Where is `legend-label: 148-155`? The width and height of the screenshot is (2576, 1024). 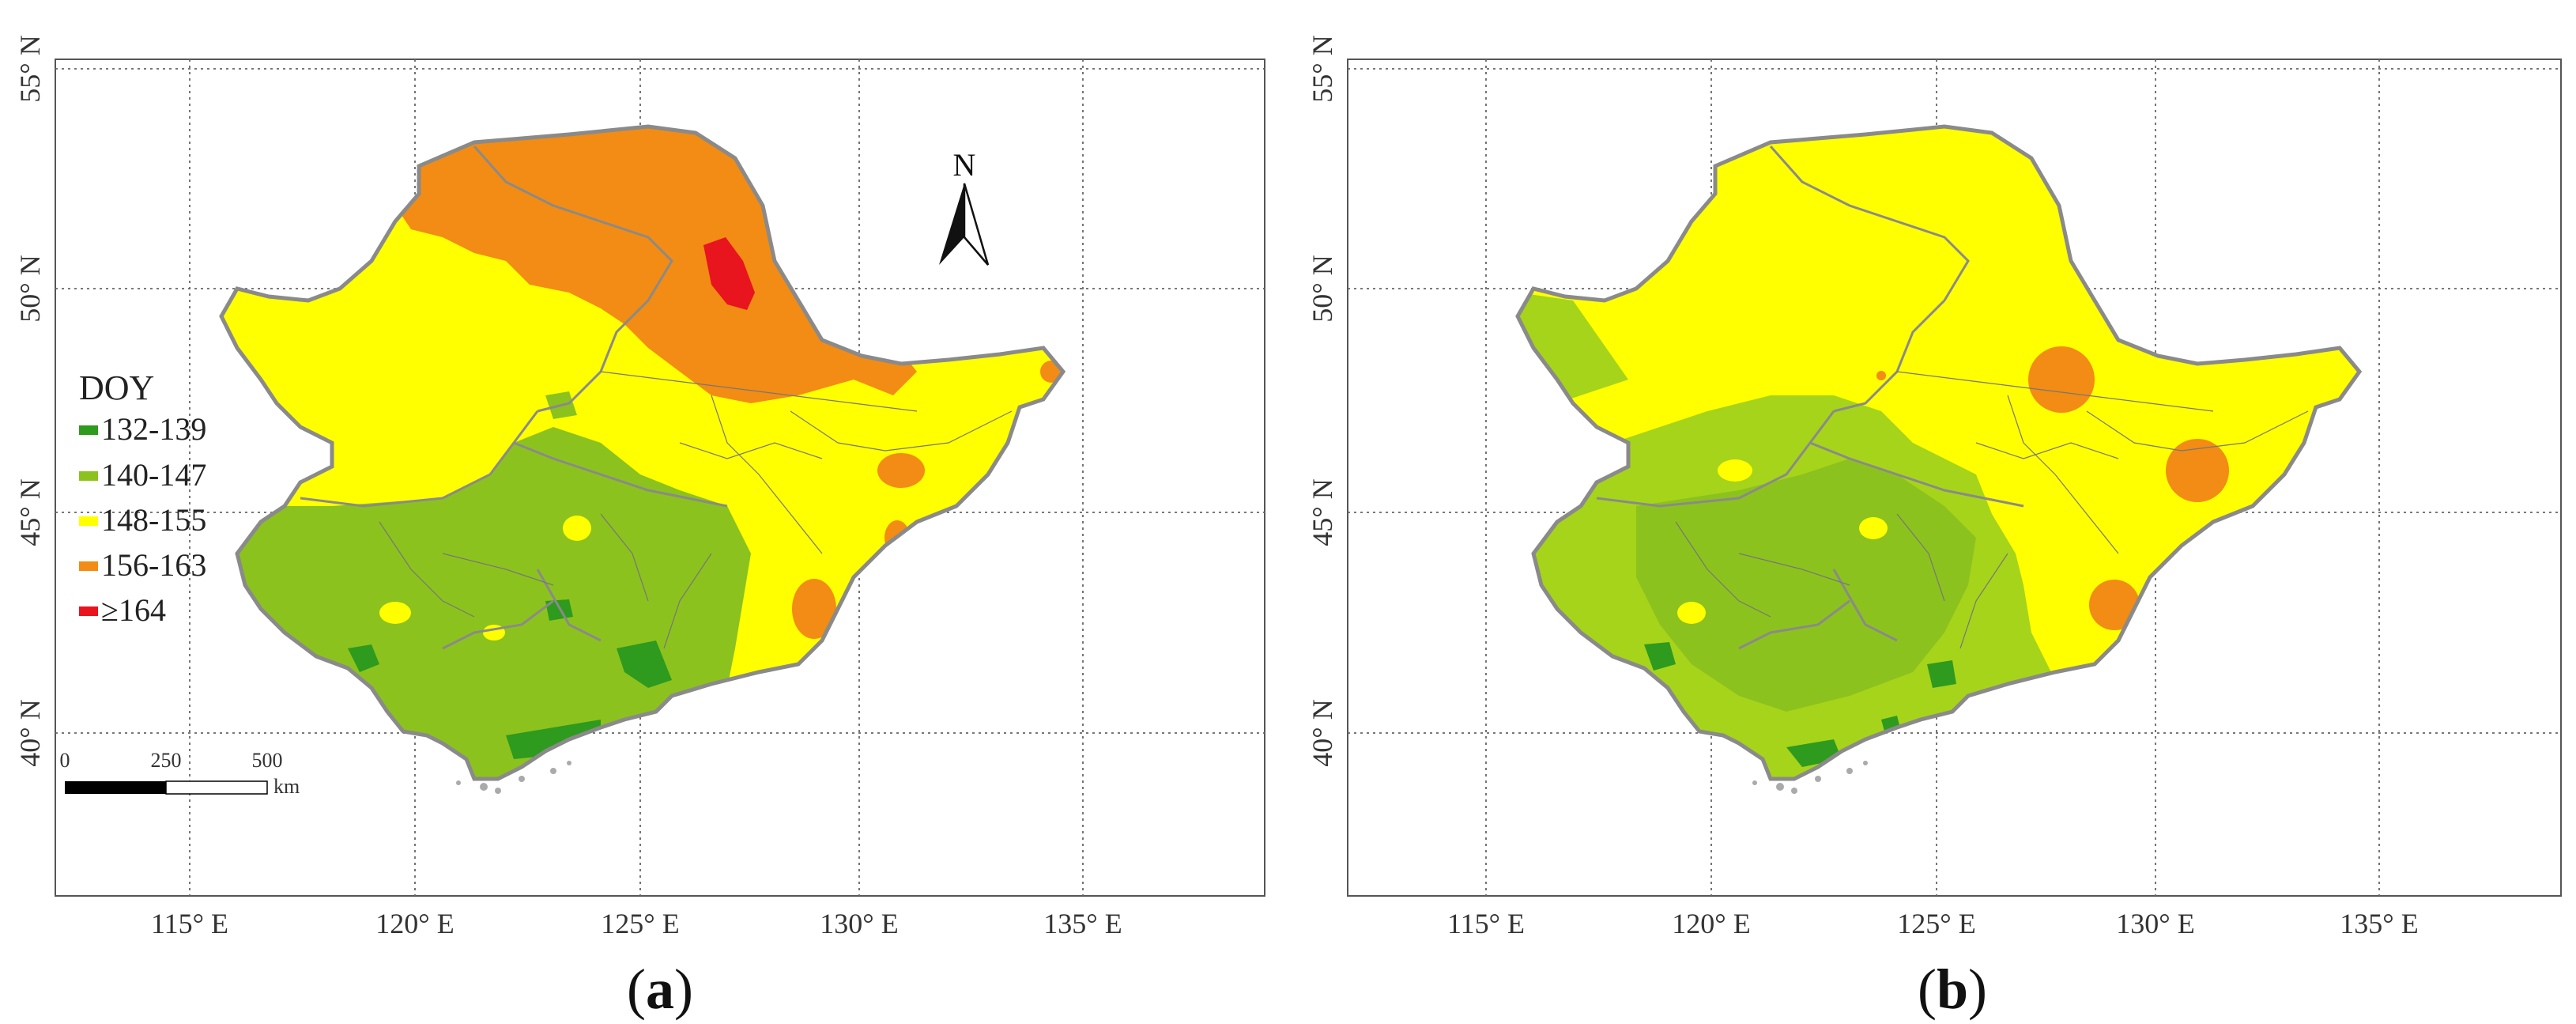 legend-label: 148-155 is located at coordinates (153, 520).